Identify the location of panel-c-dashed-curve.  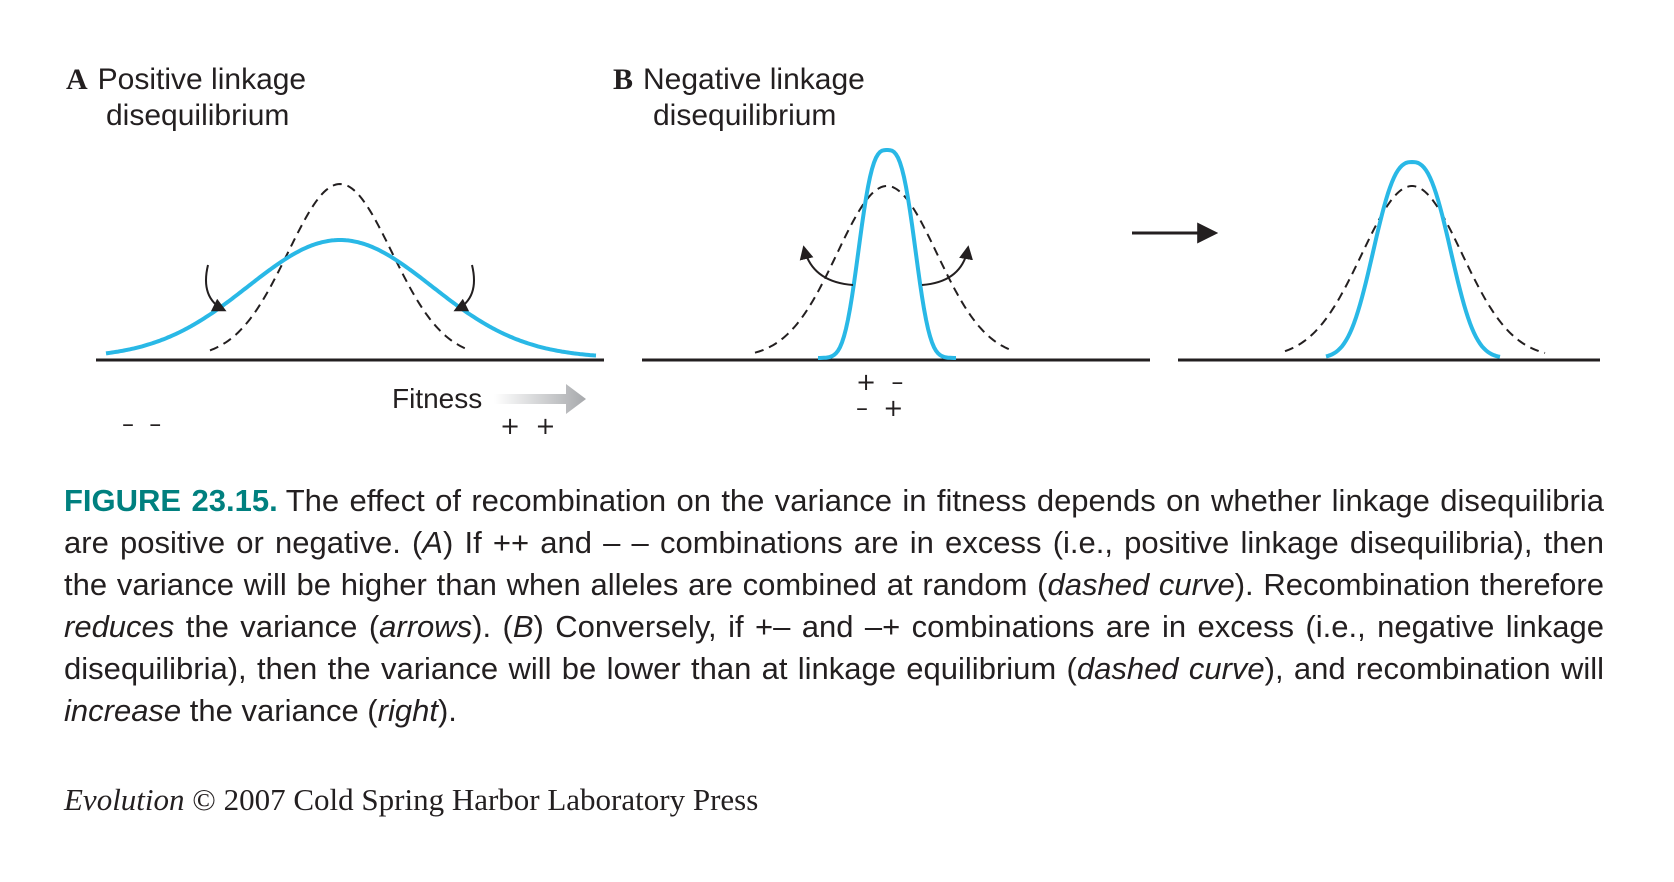
(1415, 269).